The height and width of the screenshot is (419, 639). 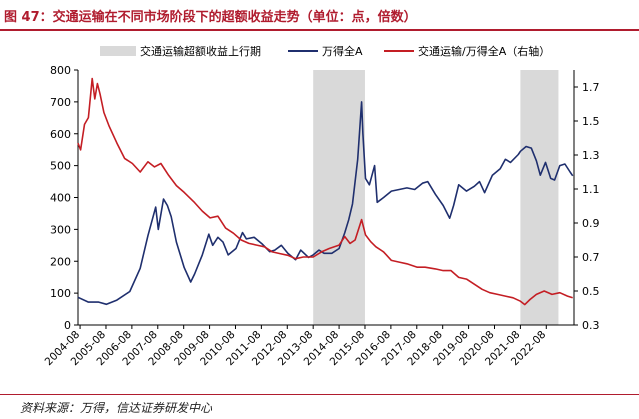 I want to click on right-tick-label: 1.7, so click(x=591, y=87).